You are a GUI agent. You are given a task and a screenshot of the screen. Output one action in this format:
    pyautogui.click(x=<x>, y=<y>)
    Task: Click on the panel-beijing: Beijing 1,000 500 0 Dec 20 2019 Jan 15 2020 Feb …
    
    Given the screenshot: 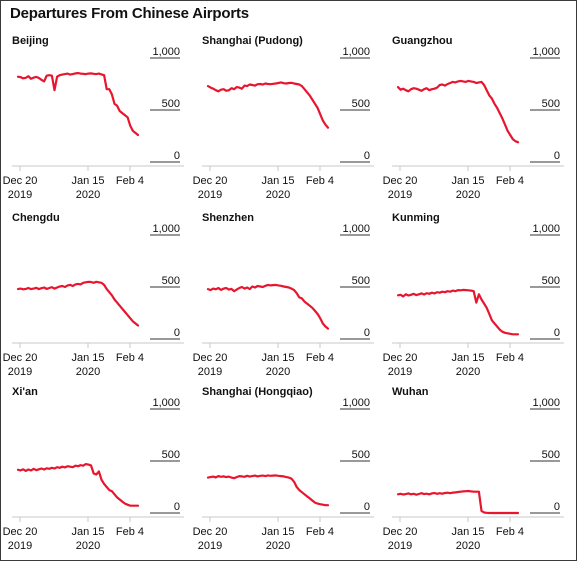 What is the action you would take?
    pyautogui.click(x=93, y=118)
    